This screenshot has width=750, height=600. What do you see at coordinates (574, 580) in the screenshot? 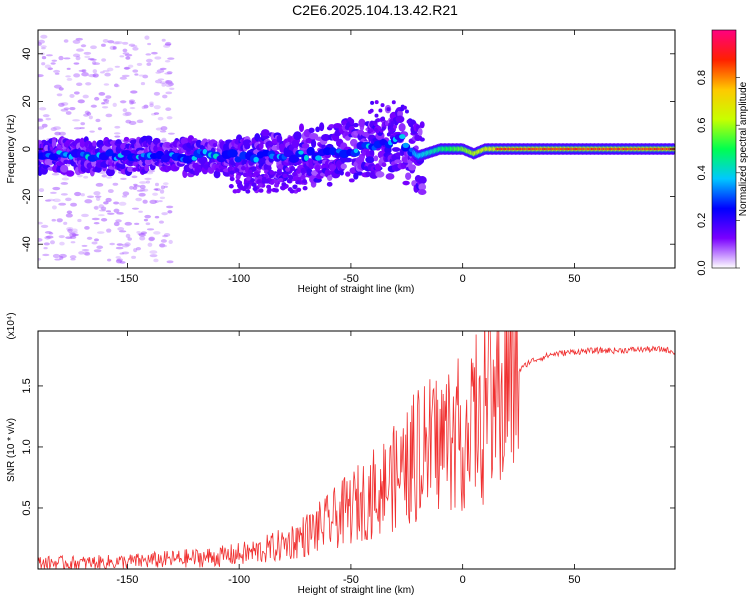
I see `snr-x-tick-label: 50` at bounding box center [574, 580].